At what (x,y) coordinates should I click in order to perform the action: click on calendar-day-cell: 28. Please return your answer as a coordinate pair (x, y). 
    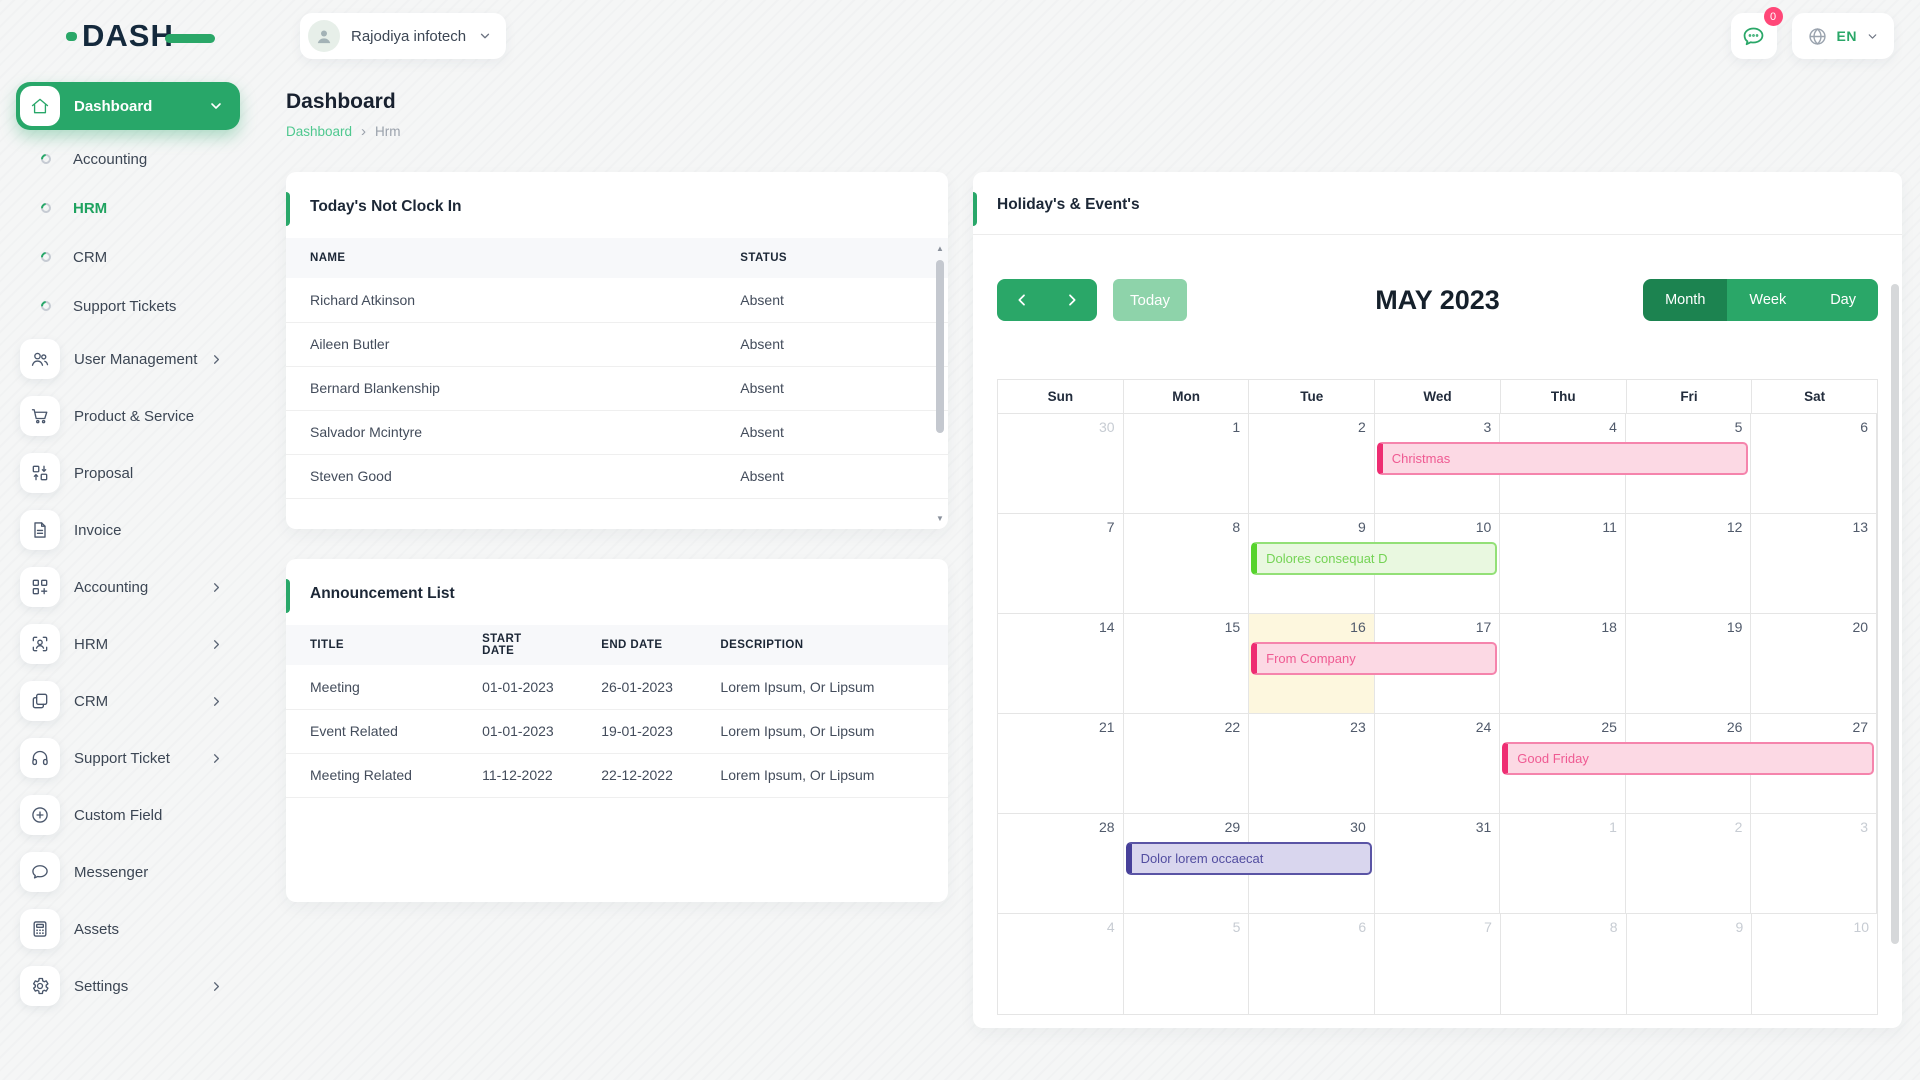
    Looking at the image, I should click on (1061, 863).